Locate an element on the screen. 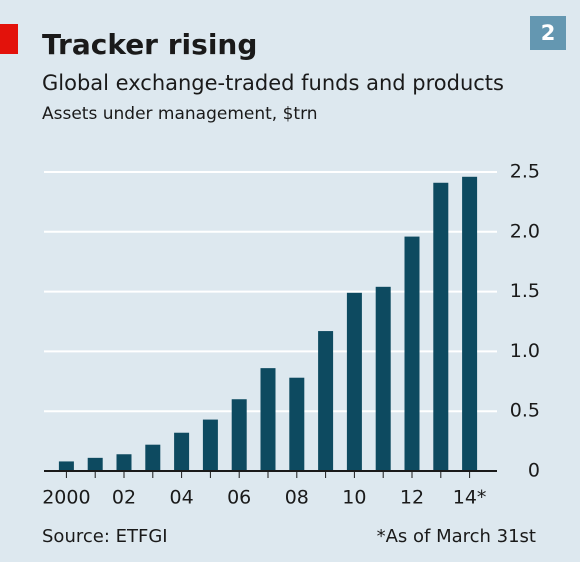 The image size is (580, 562). y-tick-label: 1.0 is located at coordinates (525, 351).